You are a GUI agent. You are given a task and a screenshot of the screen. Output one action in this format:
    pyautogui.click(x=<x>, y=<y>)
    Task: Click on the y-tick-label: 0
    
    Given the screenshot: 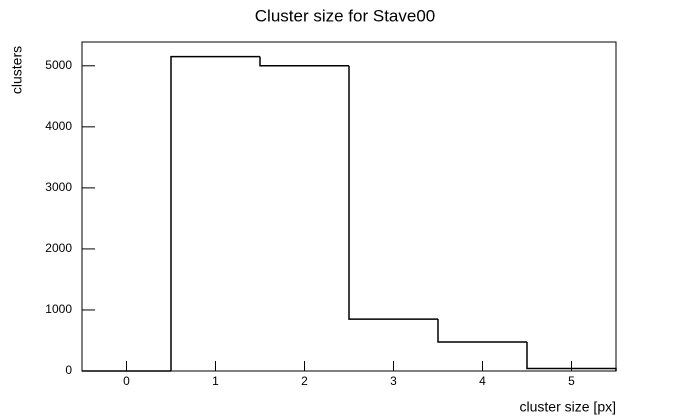 What is the action you would take?
    pyautogui.click(x=68, y=370)
    